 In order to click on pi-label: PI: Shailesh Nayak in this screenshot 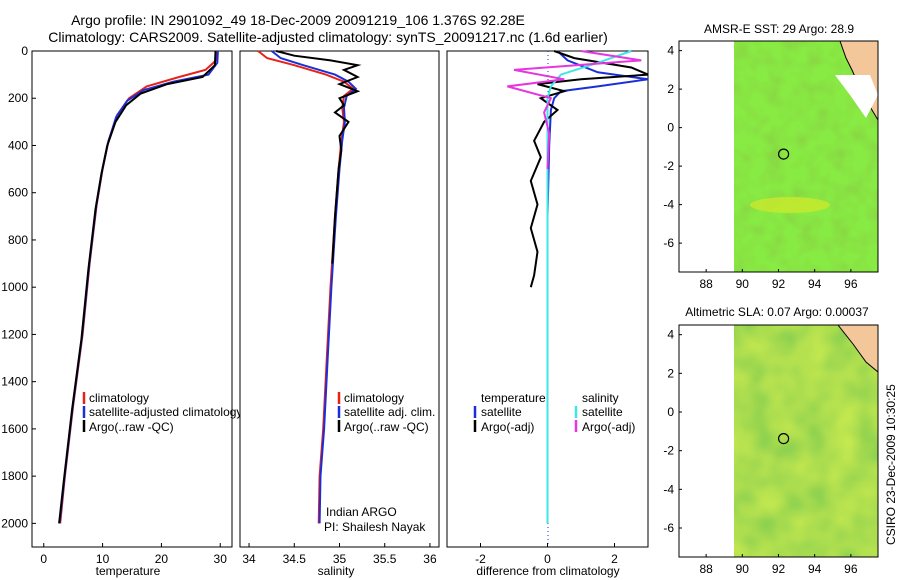, I will do `click(375, 527)`.